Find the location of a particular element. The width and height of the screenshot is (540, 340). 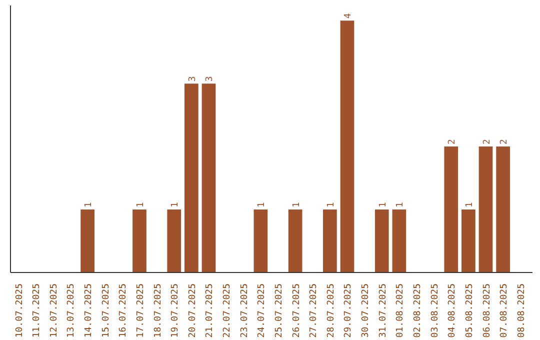

x-tick-label: 12.07.2025 is located at coordinates (54, 310).